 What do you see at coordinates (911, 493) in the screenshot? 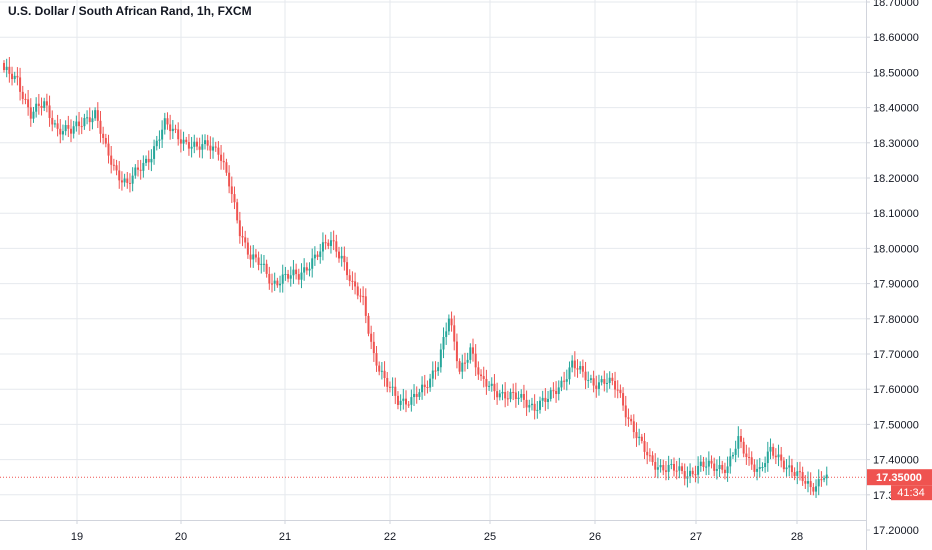
I see `countdown-label: 41:34` at bounding box center [911, 493].